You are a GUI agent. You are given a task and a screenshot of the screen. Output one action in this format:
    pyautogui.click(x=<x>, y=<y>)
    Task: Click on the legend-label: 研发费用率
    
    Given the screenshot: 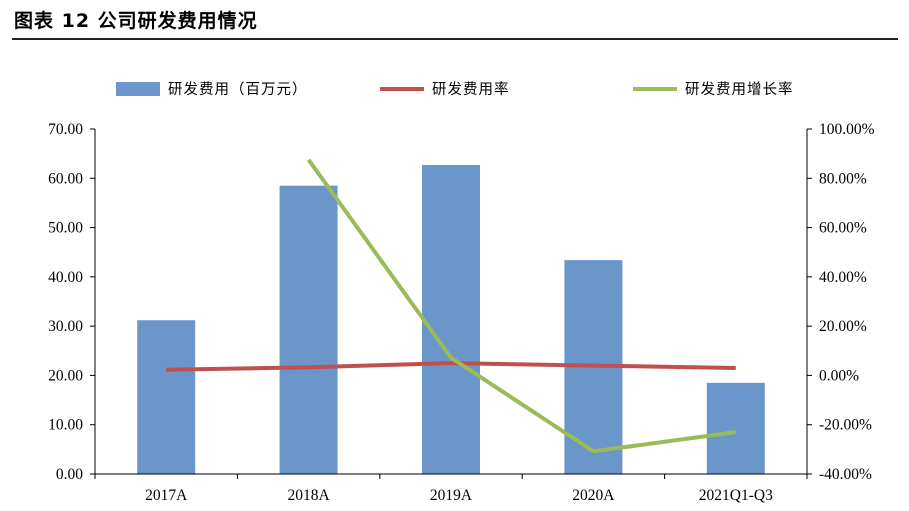 What is the action you would take?
    pyautogui.click(x=471, y=89)
    